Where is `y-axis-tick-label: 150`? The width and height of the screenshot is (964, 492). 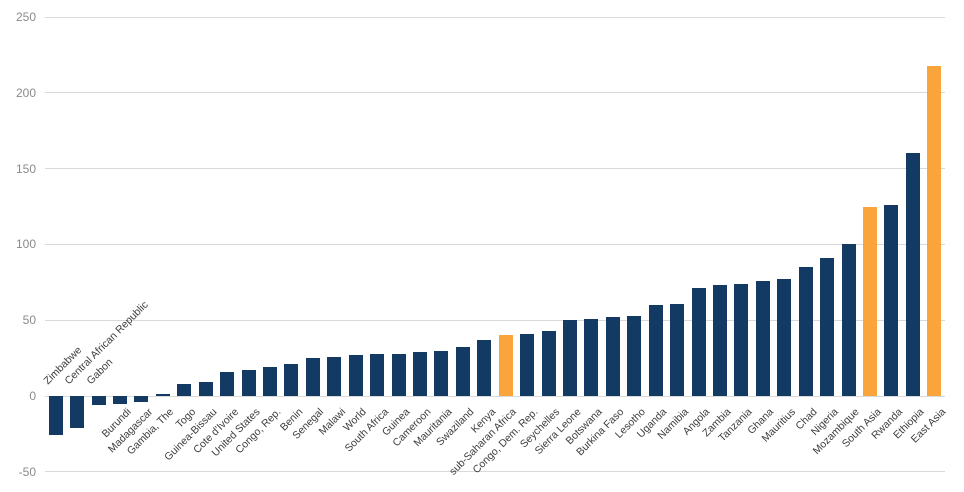
y-axis-tick-label: 150 is located at coordinates (25, 168).